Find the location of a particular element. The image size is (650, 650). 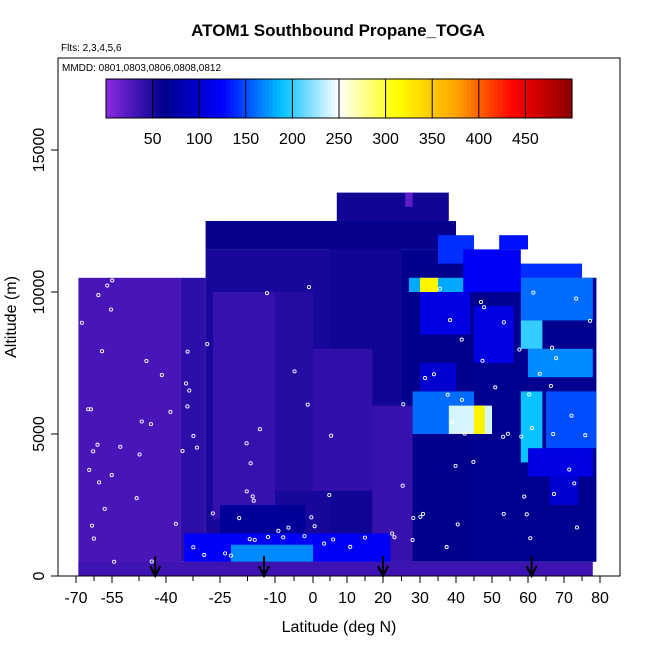

x-axis: -70 -55 -40 -25 -10 0 10 20 30 40 50 60 70 80 is located at coordinates (339, 591).